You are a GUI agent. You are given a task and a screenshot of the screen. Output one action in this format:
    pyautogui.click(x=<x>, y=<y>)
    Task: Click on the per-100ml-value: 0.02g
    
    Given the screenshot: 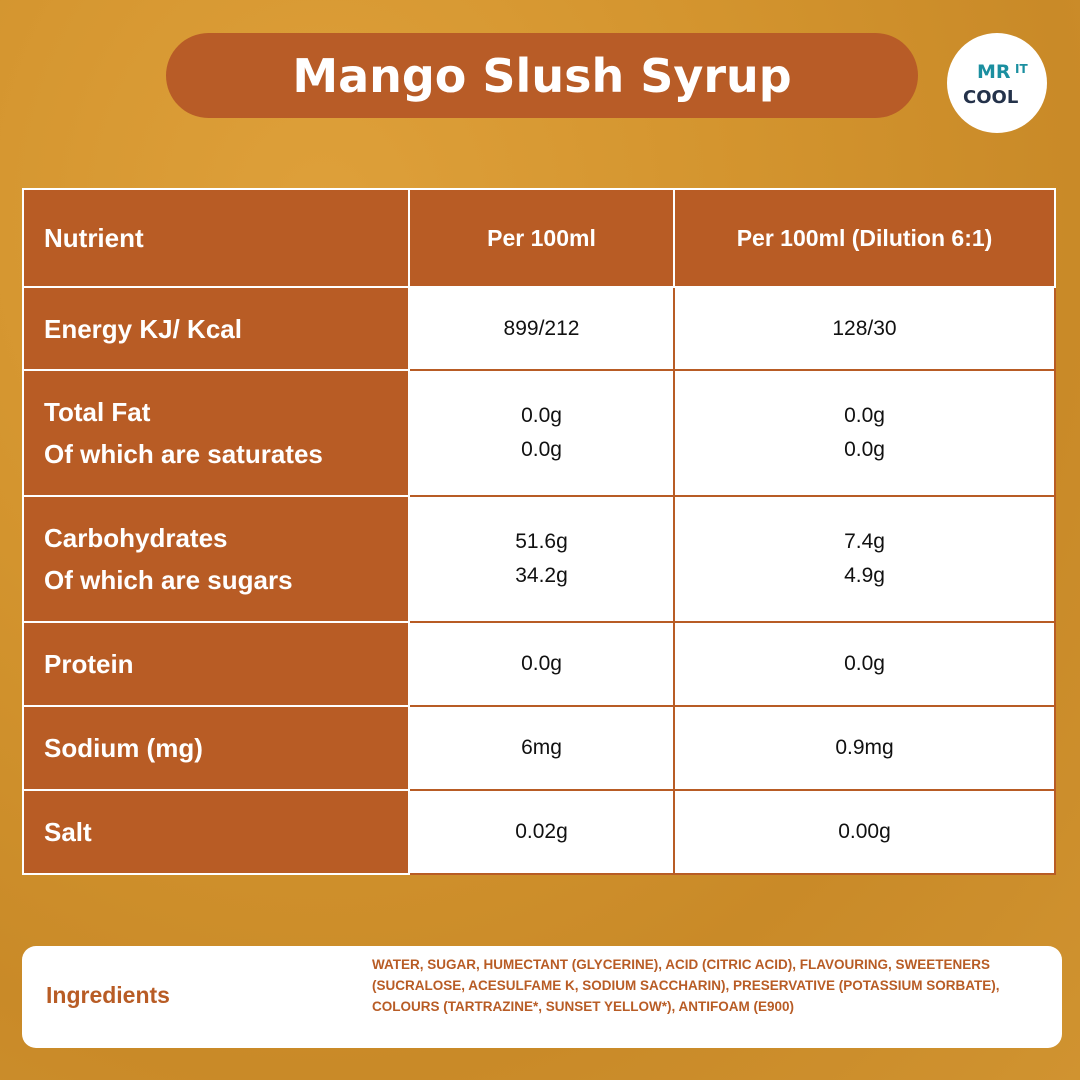 What is the action you would take?
    pyautogui.click(x=541, y=831)
    